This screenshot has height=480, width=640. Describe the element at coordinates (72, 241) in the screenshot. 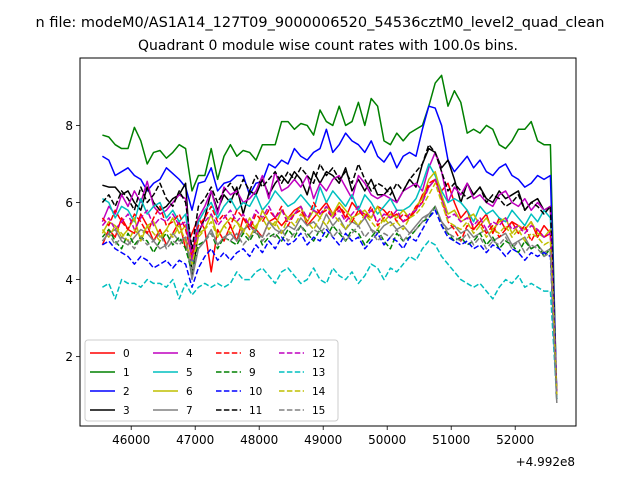

I see `y-axis-ticks: 2 4 6 8` at that location.